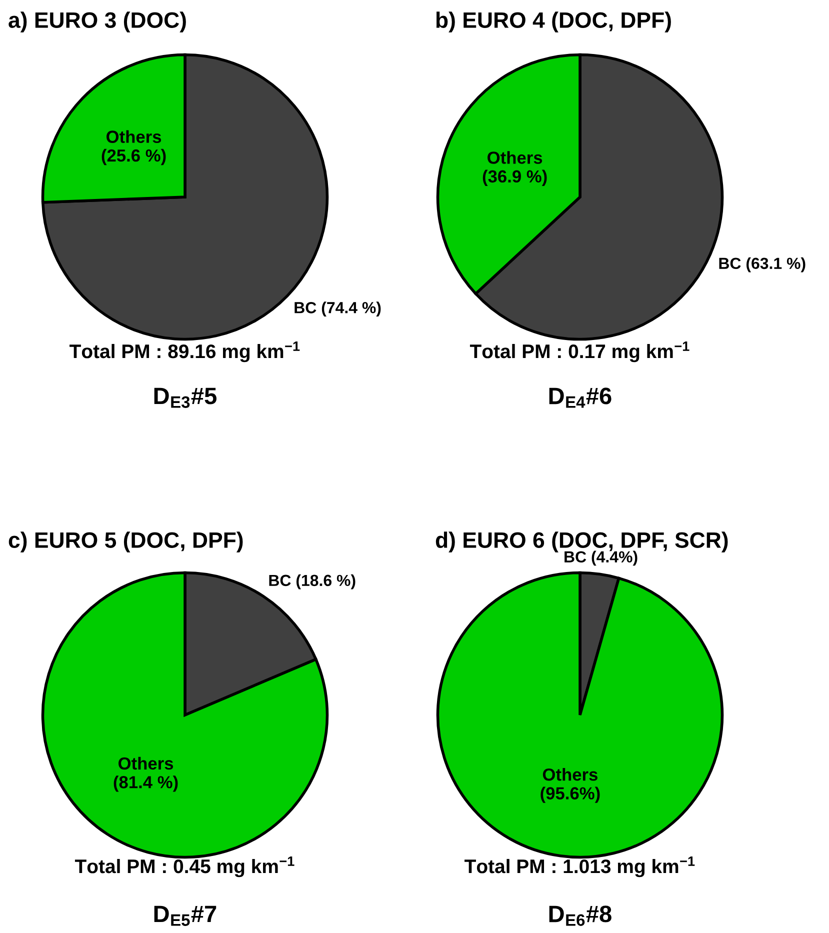  What do you see at coordinates (570, 794) in the screenshot?
I see `data-label: (95.6%)` at bounding box center [570, 794].